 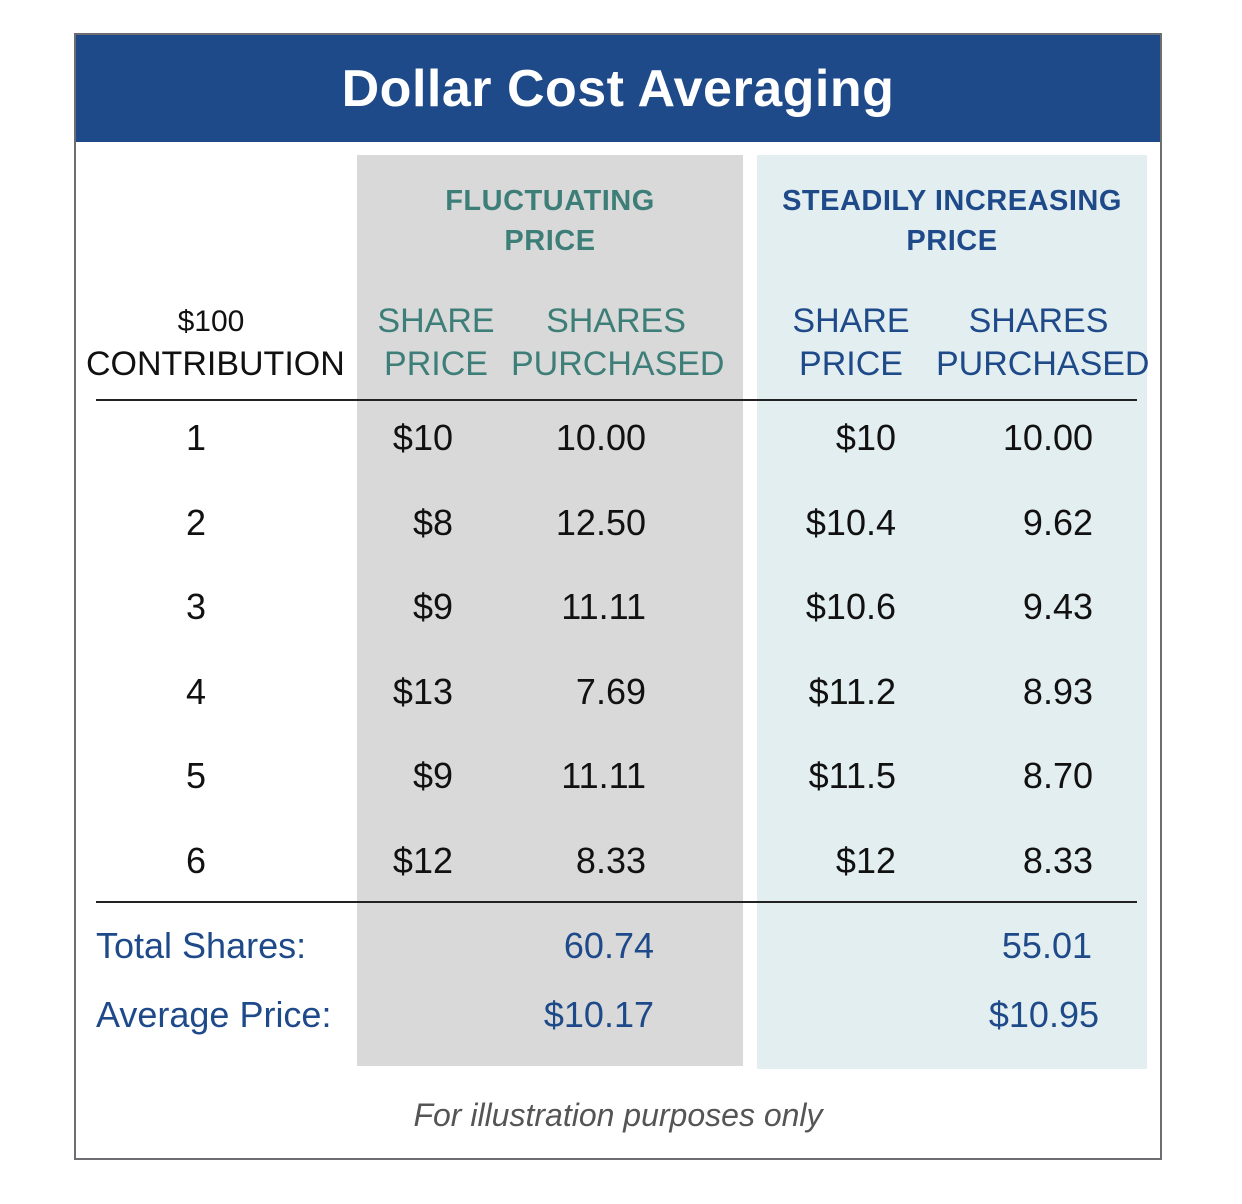 I want to click on total-shares-label: Total Shares:, so click(x=201, y=945).